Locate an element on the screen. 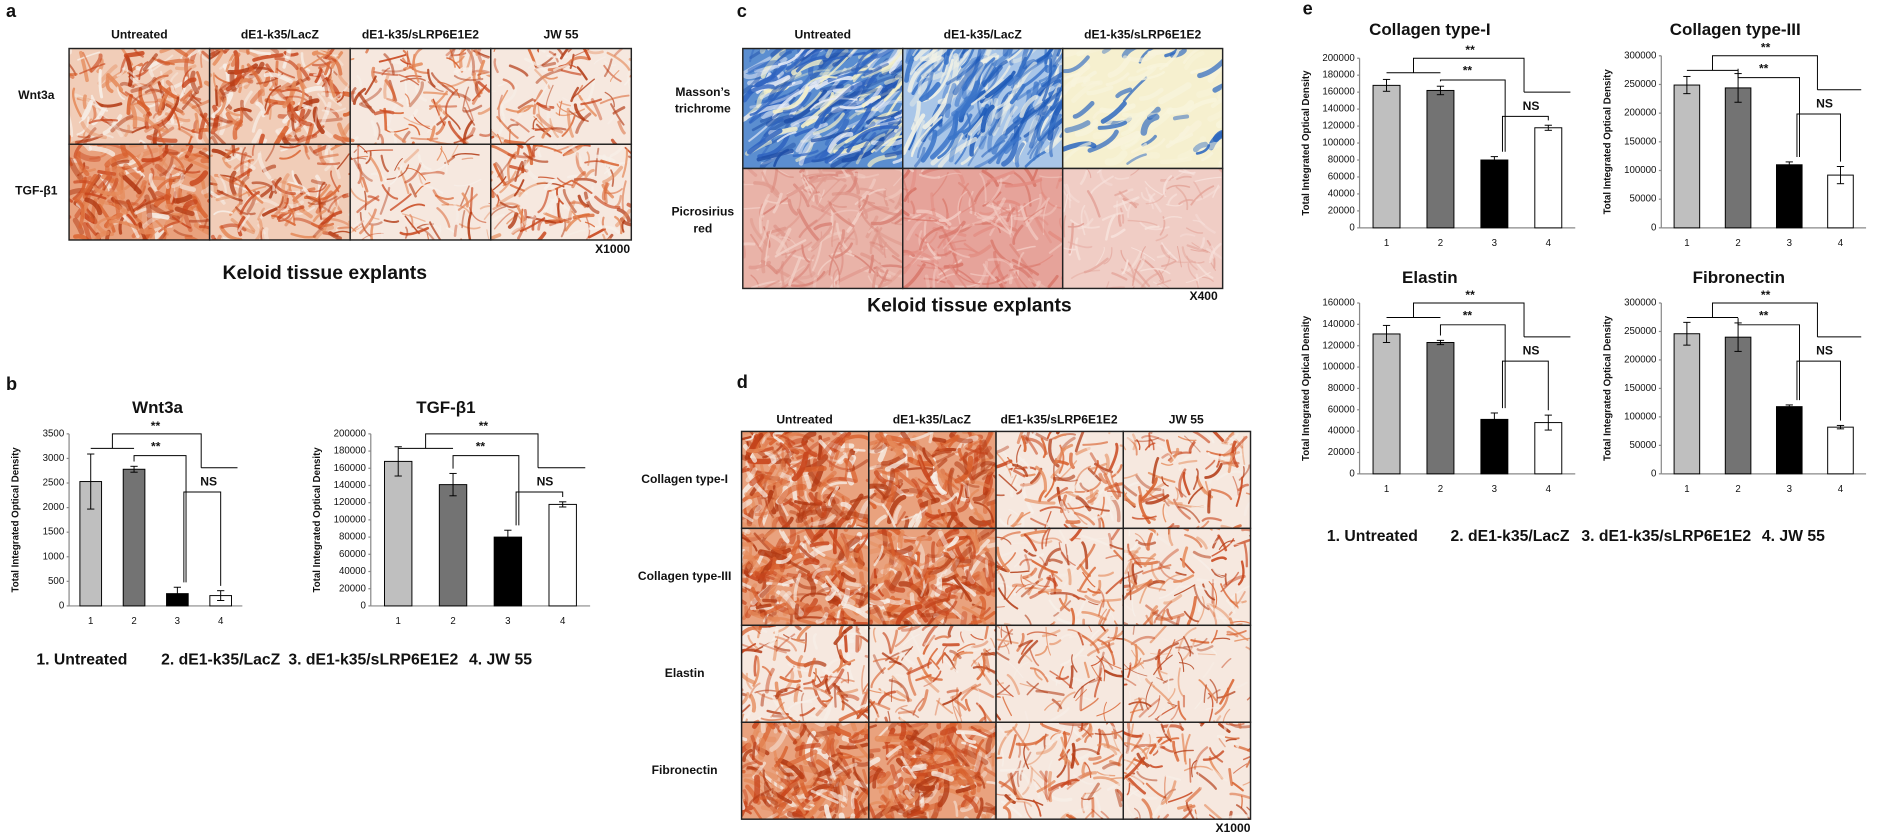  significance-bracket is located at coordinates (468, 450).